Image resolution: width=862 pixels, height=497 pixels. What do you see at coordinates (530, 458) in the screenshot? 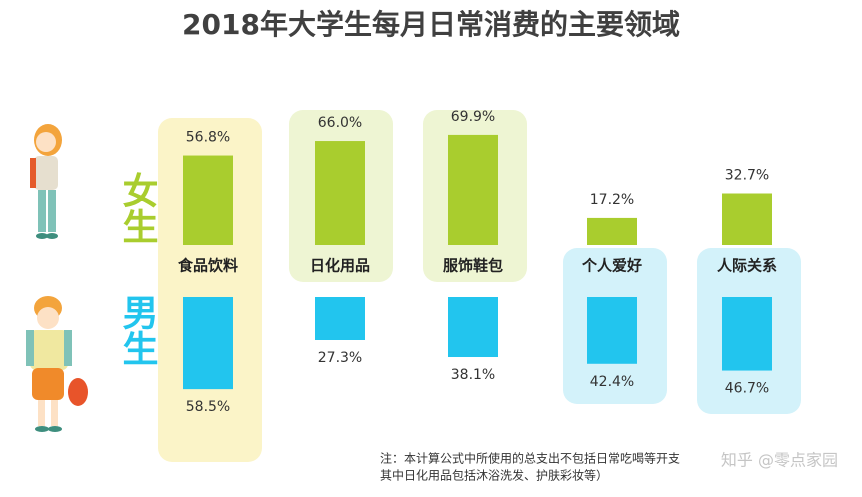
I see `footnote: 注：本计算公式中所使用的总支出不包括日常吃喝等开支` at bounding box center [530, 458].